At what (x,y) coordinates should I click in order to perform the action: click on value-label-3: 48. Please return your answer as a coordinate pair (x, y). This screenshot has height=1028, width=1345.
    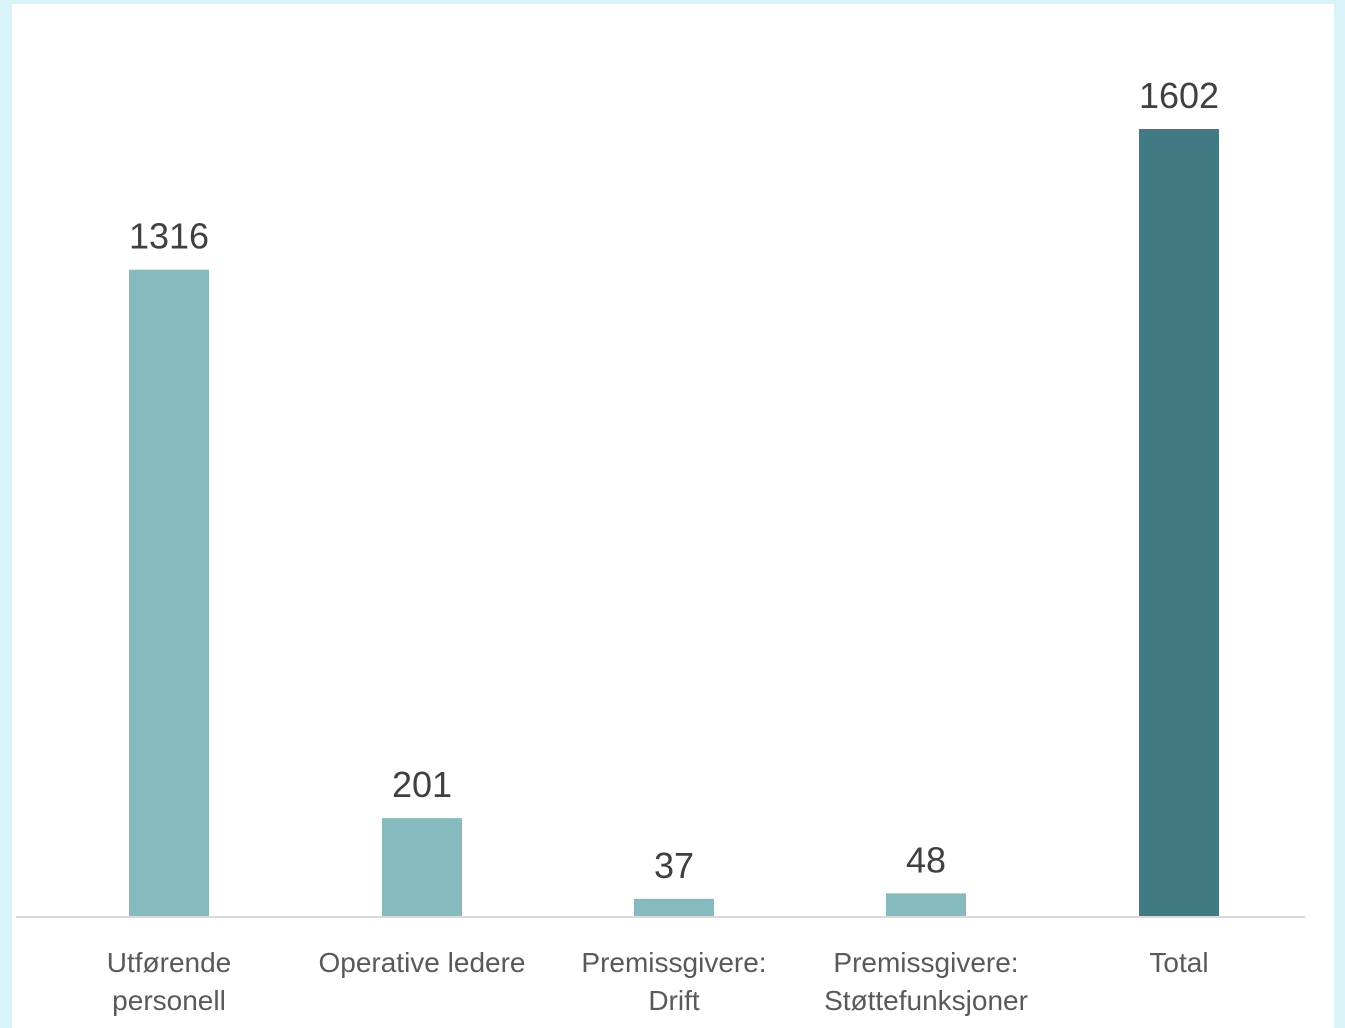
    Looking at the image, I should click on (926, 859).